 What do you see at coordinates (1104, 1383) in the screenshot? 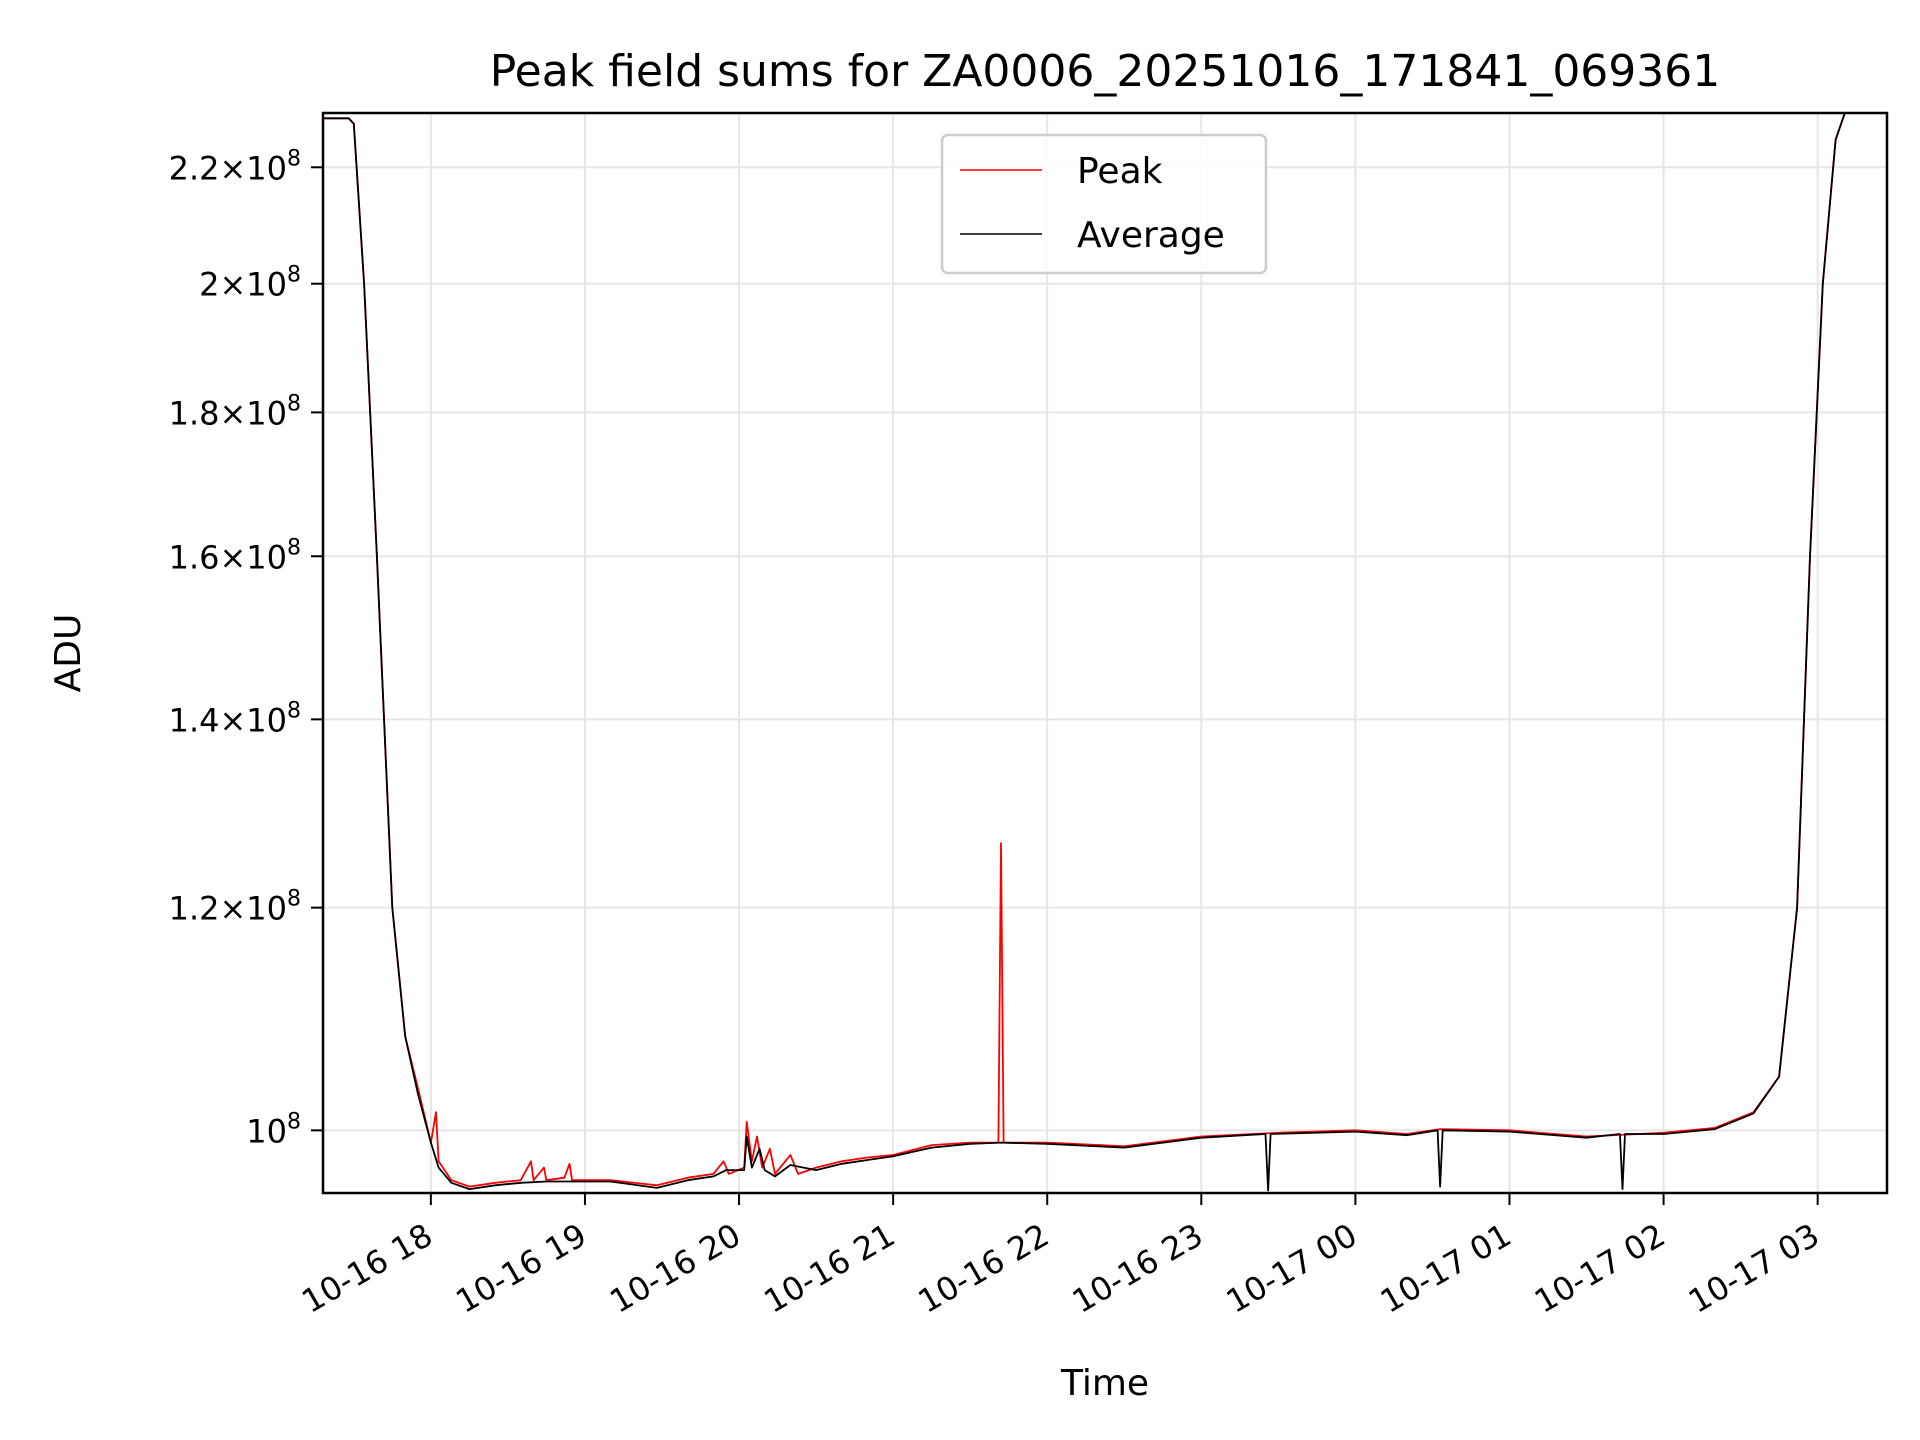
I see `x-axis-label: Time` at bounding box center [1104, 1383].